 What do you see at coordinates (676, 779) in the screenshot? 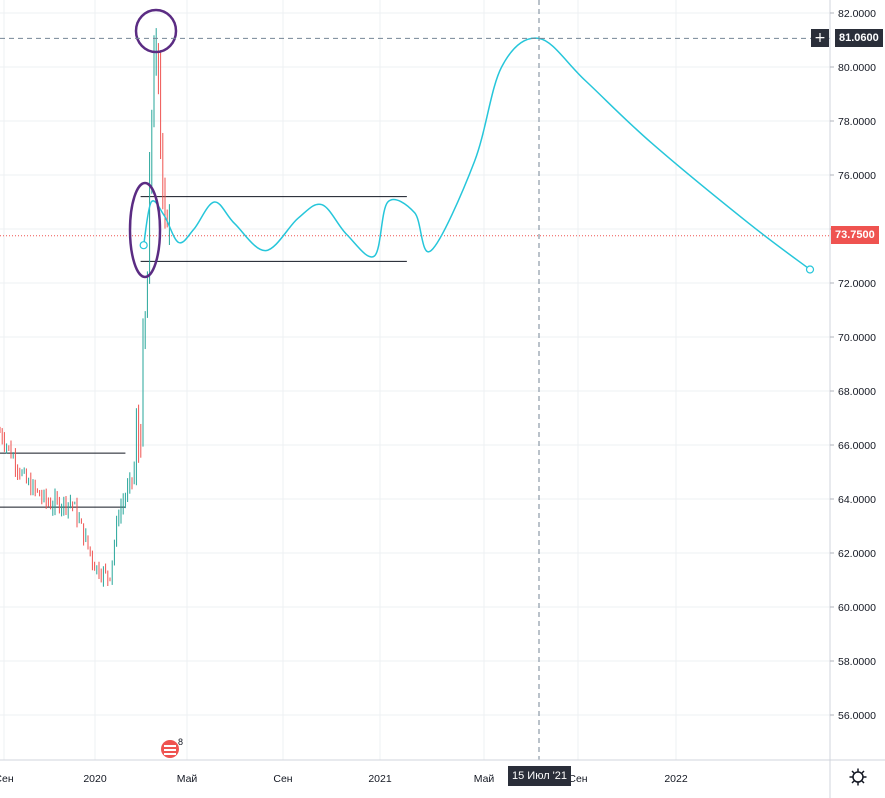
I see `time-tick-label: 2022` at bounding box center [676, 779].